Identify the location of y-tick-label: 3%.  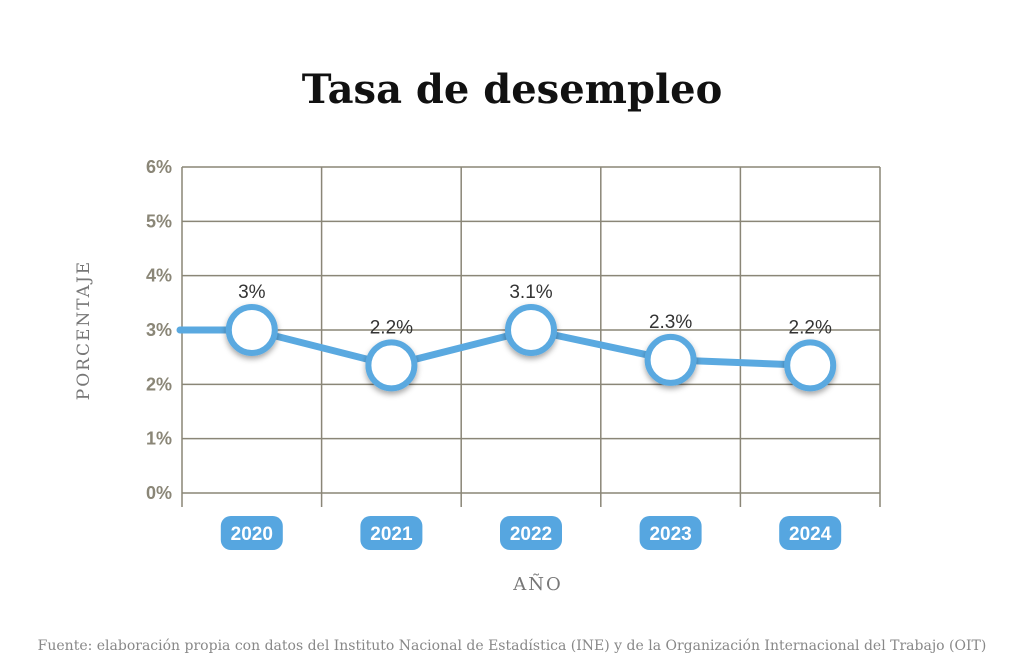
(159, 330).